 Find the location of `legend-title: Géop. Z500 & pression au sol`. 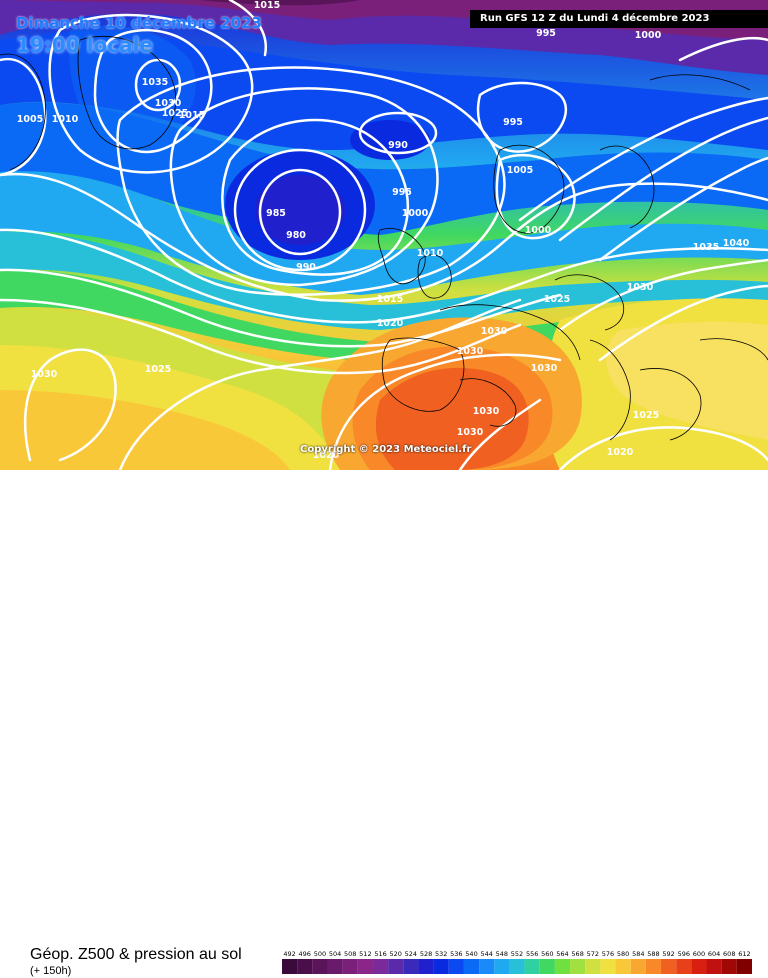

legend-title: Géop. Z500 & pression au sol is located at coordinates (136, 954).